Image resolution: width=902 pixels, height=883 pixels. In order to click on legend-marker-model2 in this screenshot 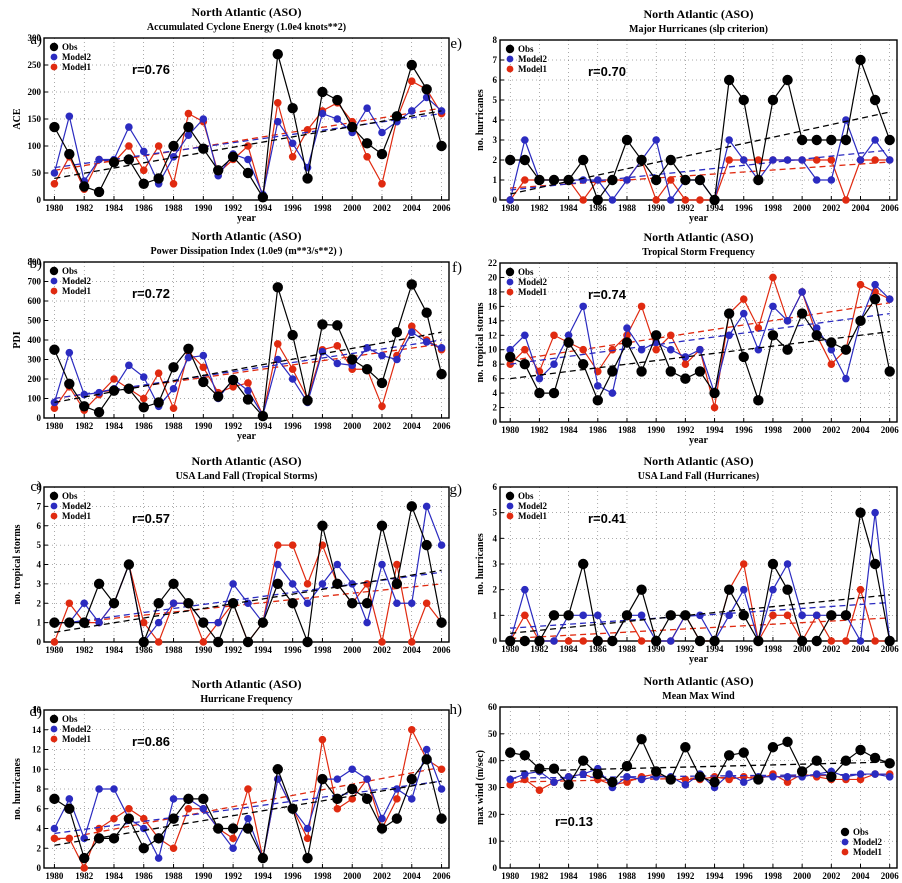, I will do `click(54, 281)`.